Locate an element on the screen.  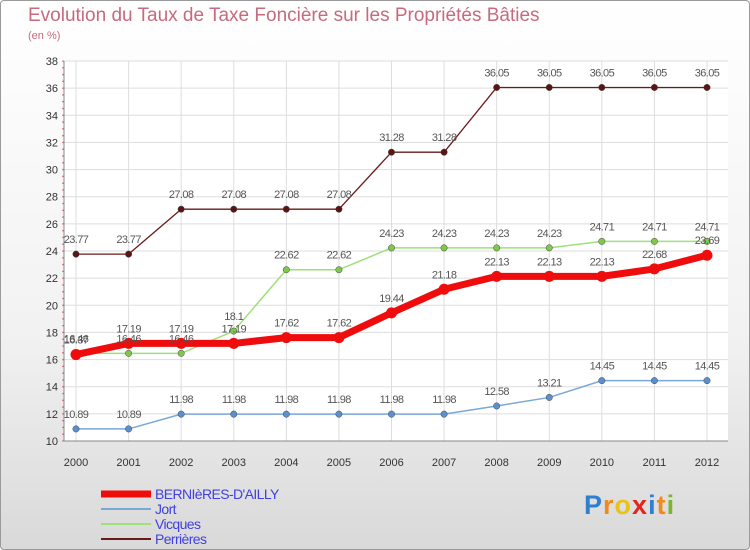
data-label: 23.77 is located at coordinates (76, 240).